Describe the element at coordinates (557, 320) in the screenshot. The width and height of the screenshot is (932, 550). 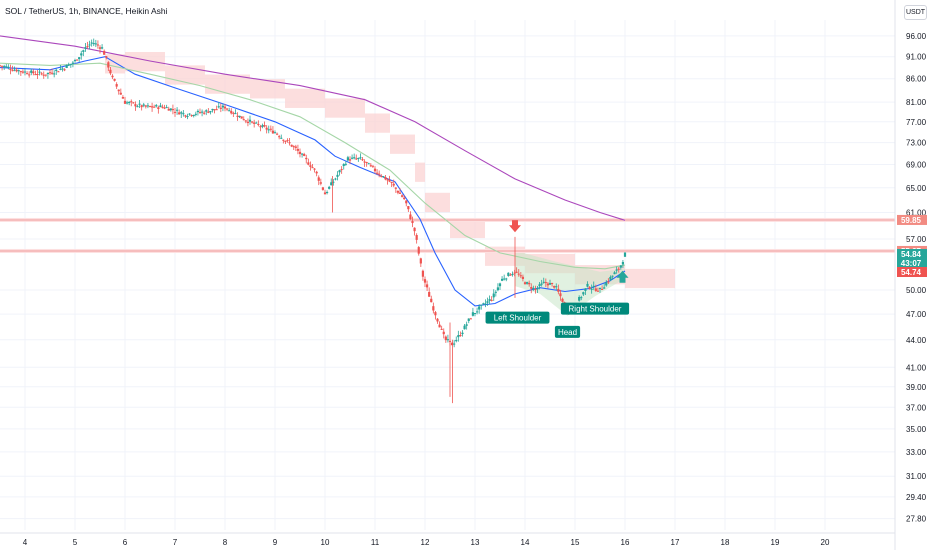
I see `pattern-labels: Left Shoulder Head Right Shoulder` at that location.